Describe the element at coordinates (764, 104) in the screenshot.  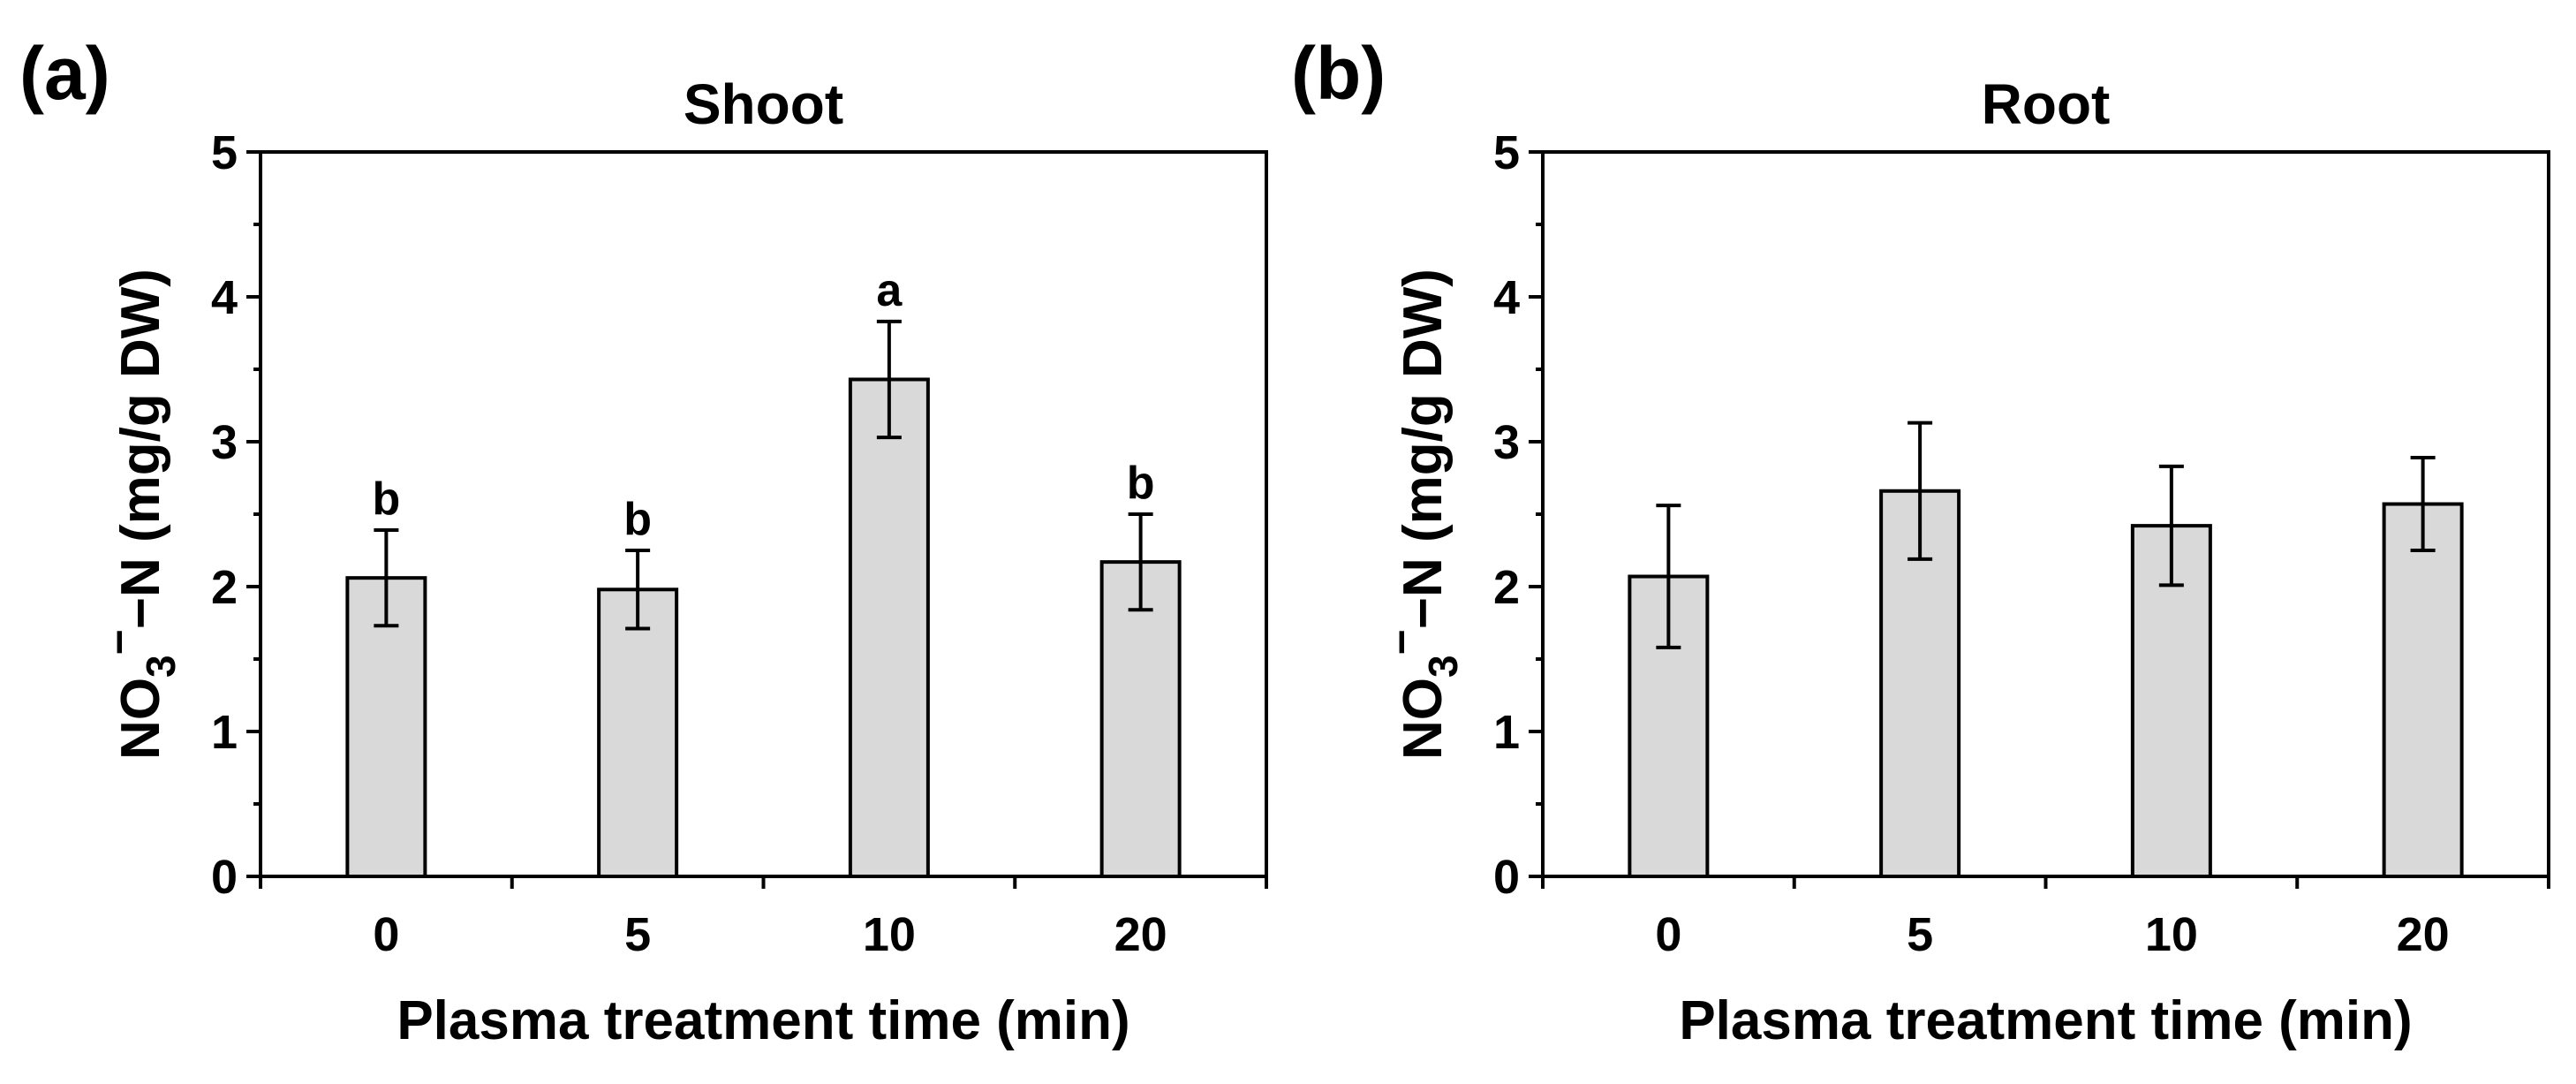
I see `chart-title: Shoot` at that location.